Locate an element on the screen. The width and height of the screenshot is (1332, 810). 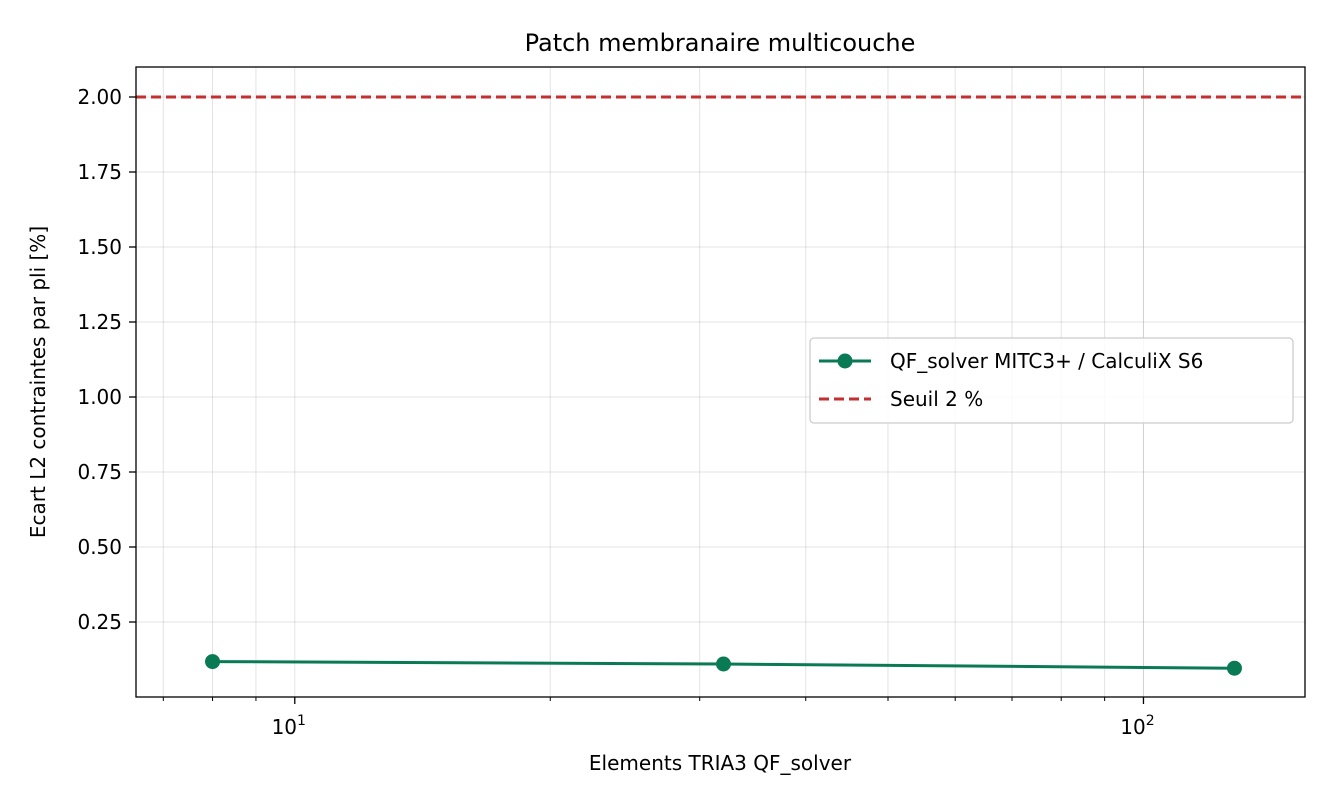
y-tick-label: 1.00 is located at coordinates (99, 397).